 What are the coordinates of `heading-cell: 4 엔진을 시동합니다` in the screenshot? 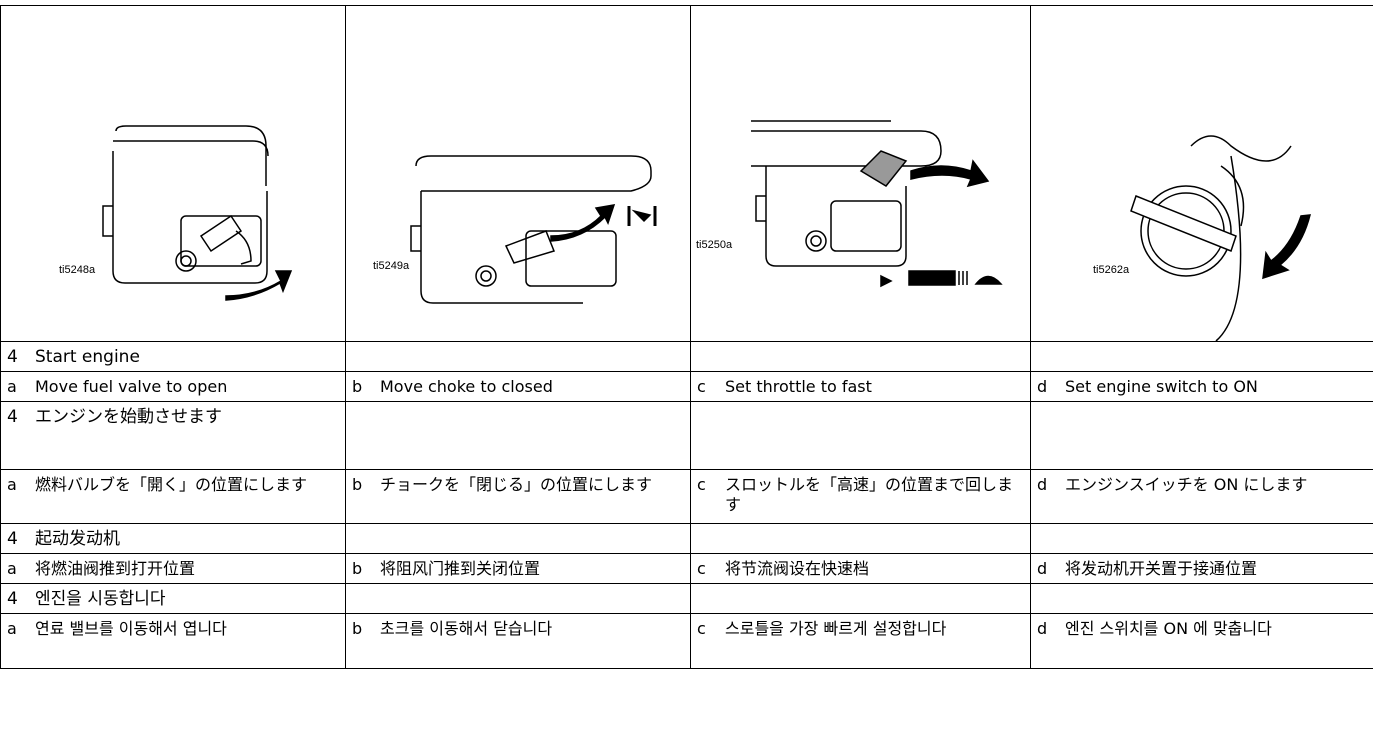 It's located at (173, 598).